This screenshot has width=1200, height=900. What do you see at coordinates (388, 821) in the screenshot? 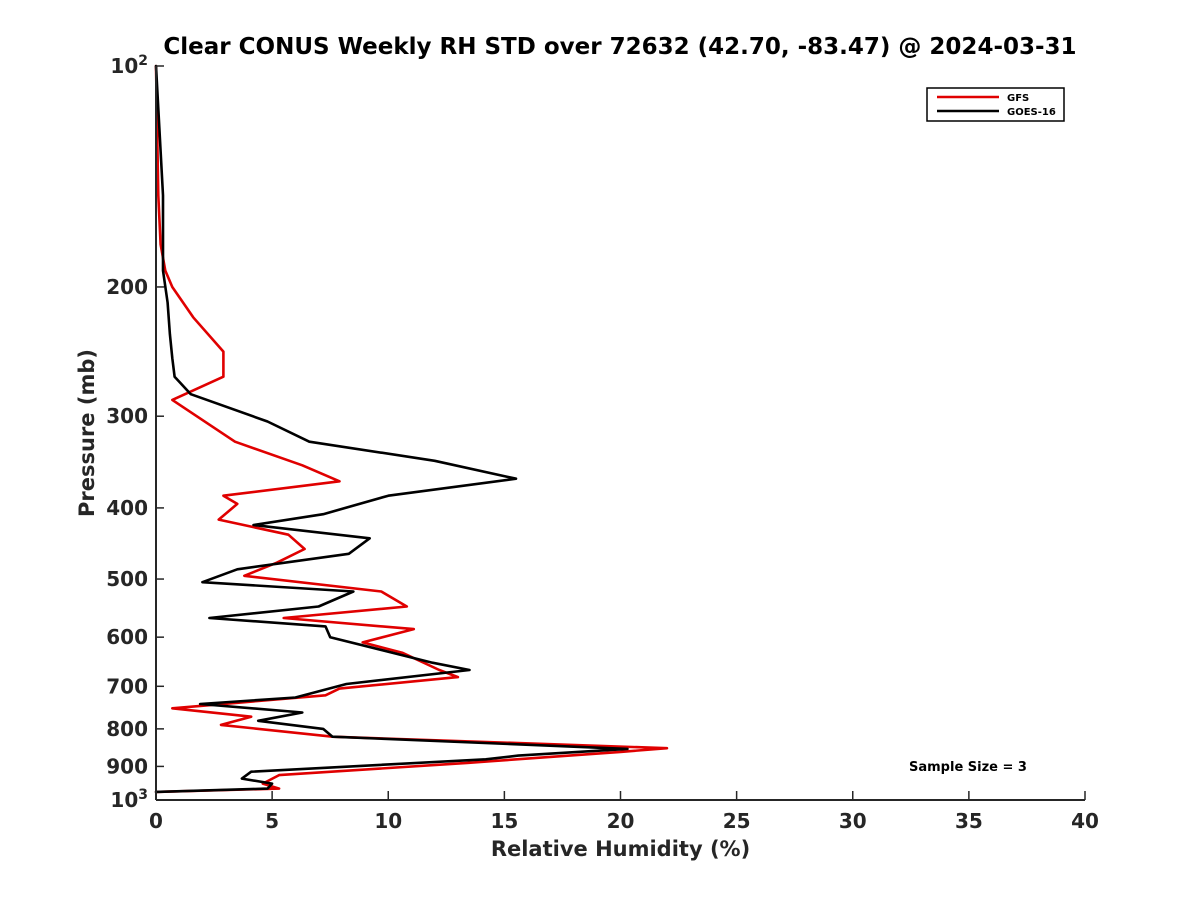
I see `x-tick-label: 10` at bounding box center [388, 821].